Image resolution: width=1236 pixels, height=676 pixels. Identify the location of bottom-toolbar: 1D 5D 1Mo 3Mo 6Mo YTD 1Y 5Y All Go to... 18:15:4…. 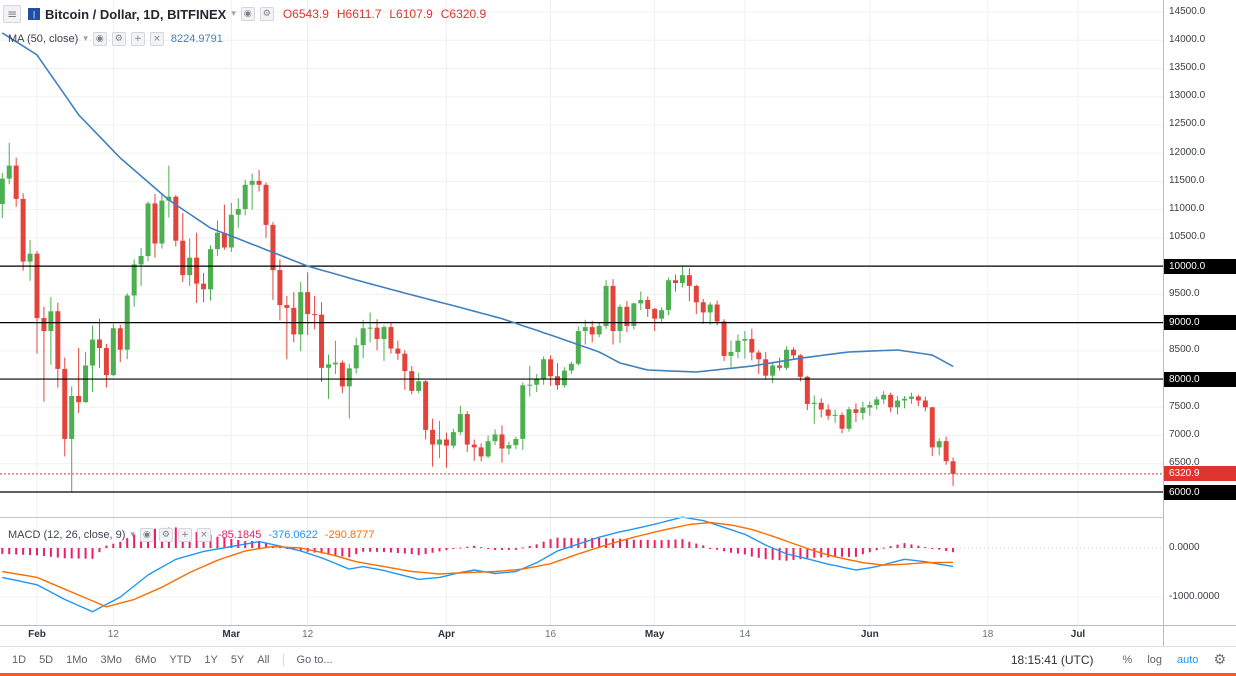
(618, 659).